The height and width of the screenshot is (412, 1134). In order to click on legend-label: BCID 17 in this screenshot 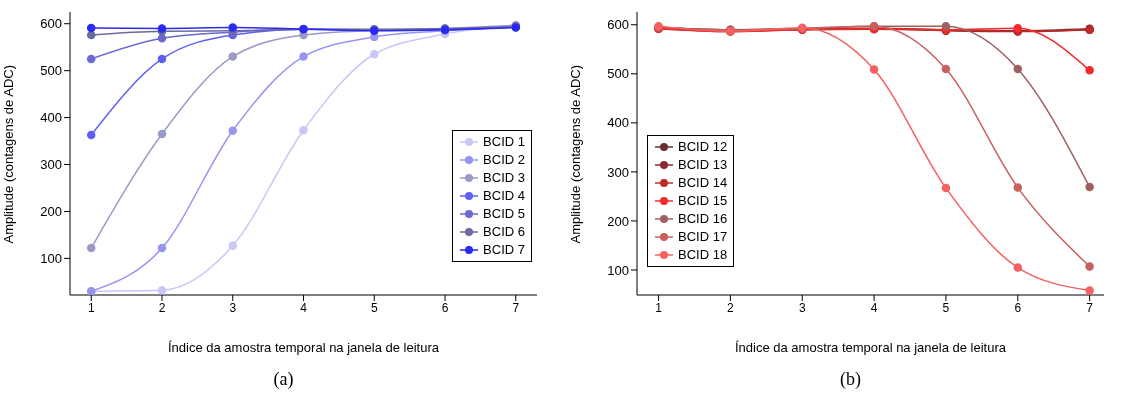, I will do `click(703, 237)`.